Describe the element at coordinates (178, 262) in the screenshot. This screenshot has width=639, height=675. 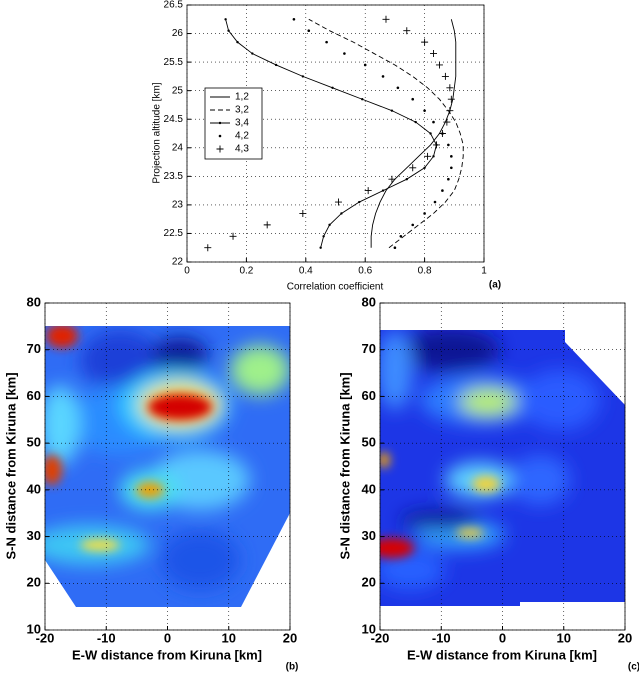
I see `y-tick-label: 22` at that location.